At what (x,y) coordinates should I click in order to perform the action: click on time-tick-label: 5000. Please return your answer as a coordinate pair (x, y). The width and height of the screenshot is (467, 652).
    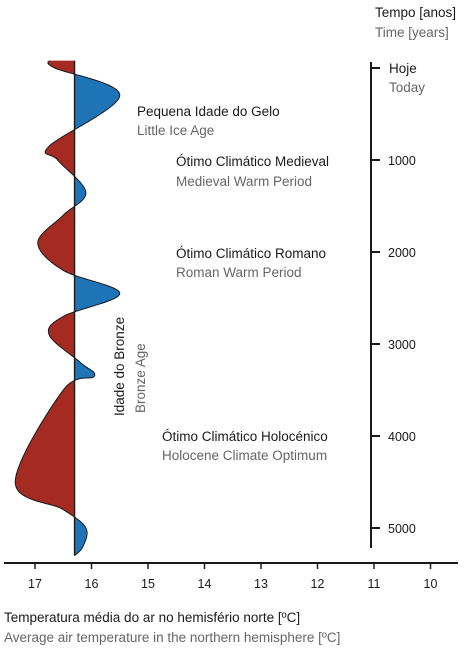
    Looking at the image, I should click on (402, 529).